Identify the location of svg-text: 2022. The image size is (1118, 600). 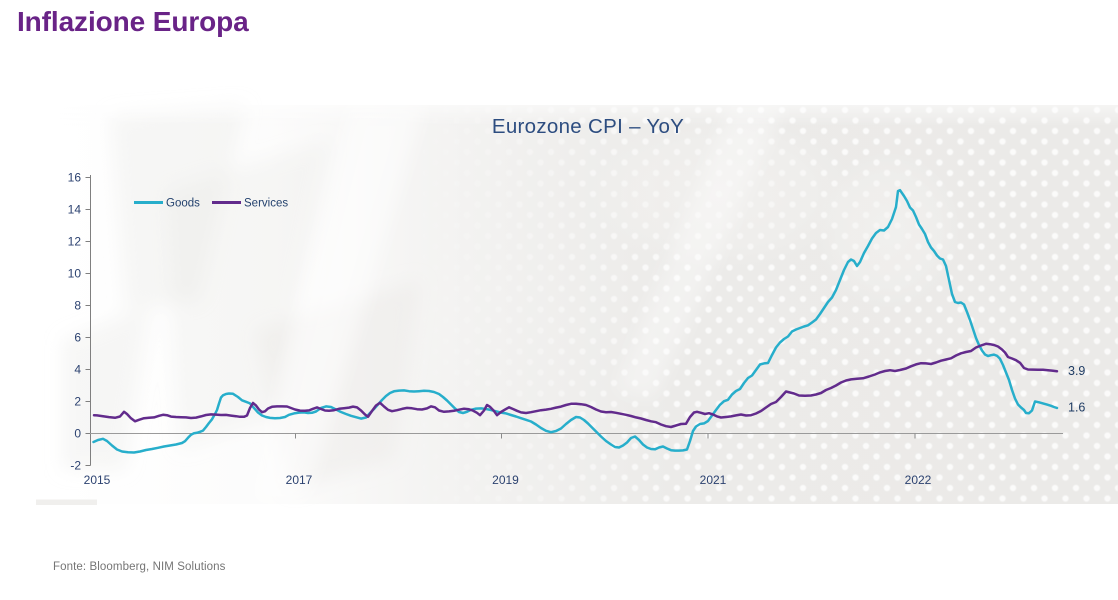
(918, 480).